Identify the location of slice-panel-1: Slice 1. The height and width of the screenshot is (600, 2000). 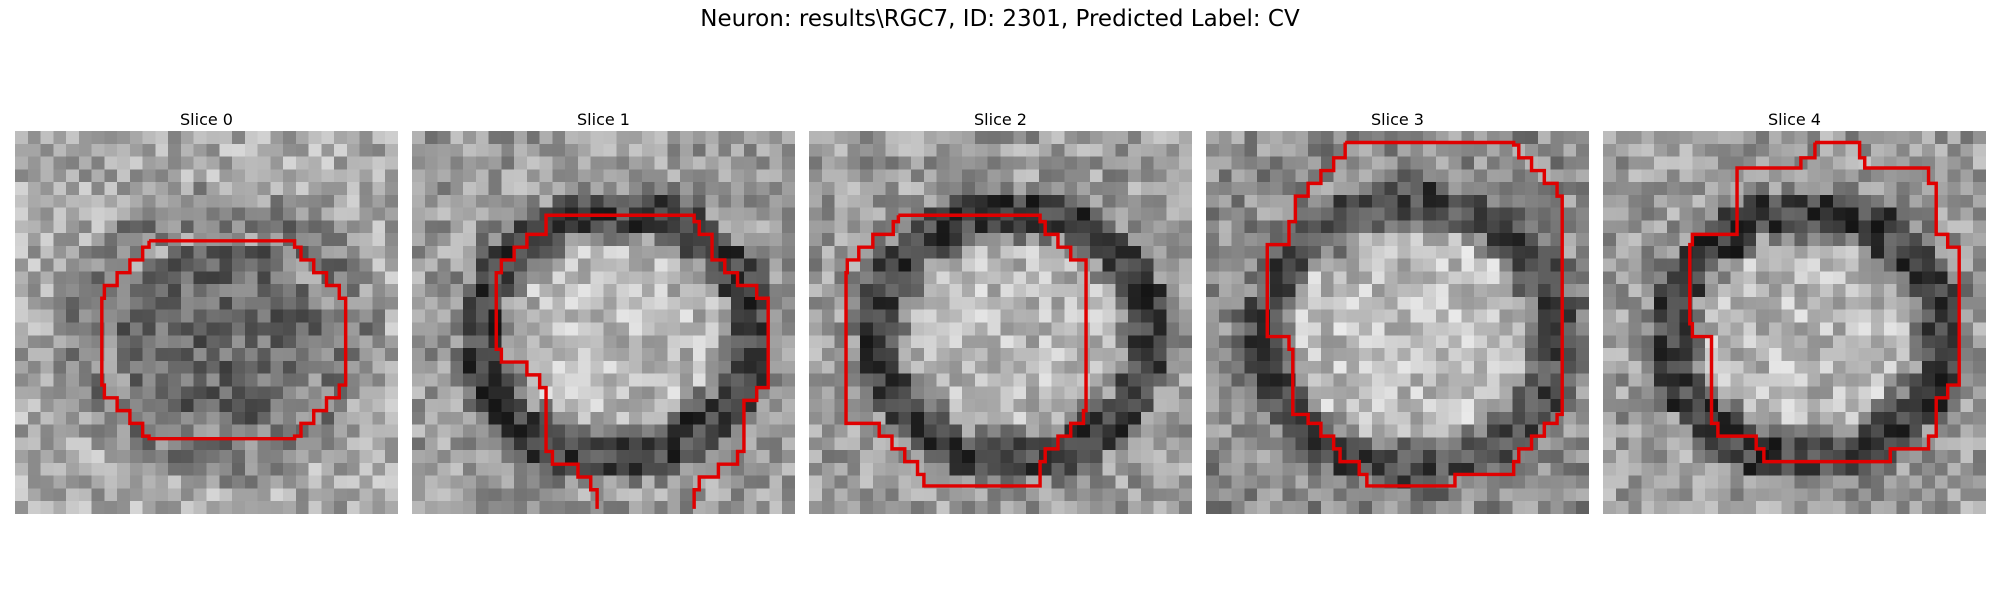
(603, 311).